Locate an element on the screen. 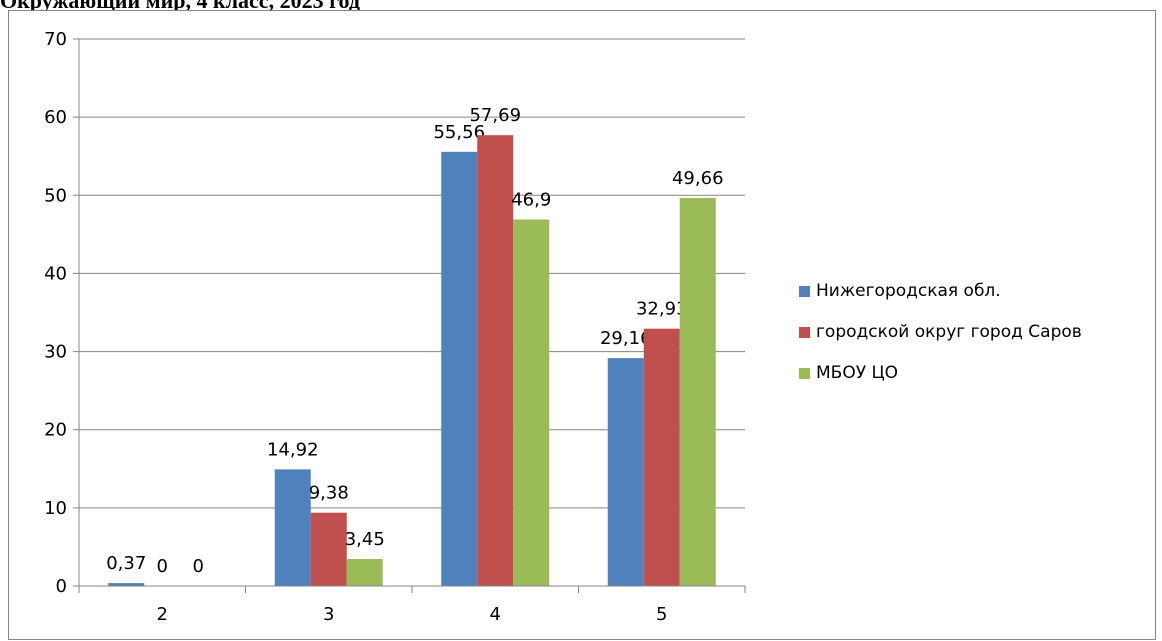 This screenshot has height=641, width=1162. x-tick-label: 4 is located at coordinates (495, 614).